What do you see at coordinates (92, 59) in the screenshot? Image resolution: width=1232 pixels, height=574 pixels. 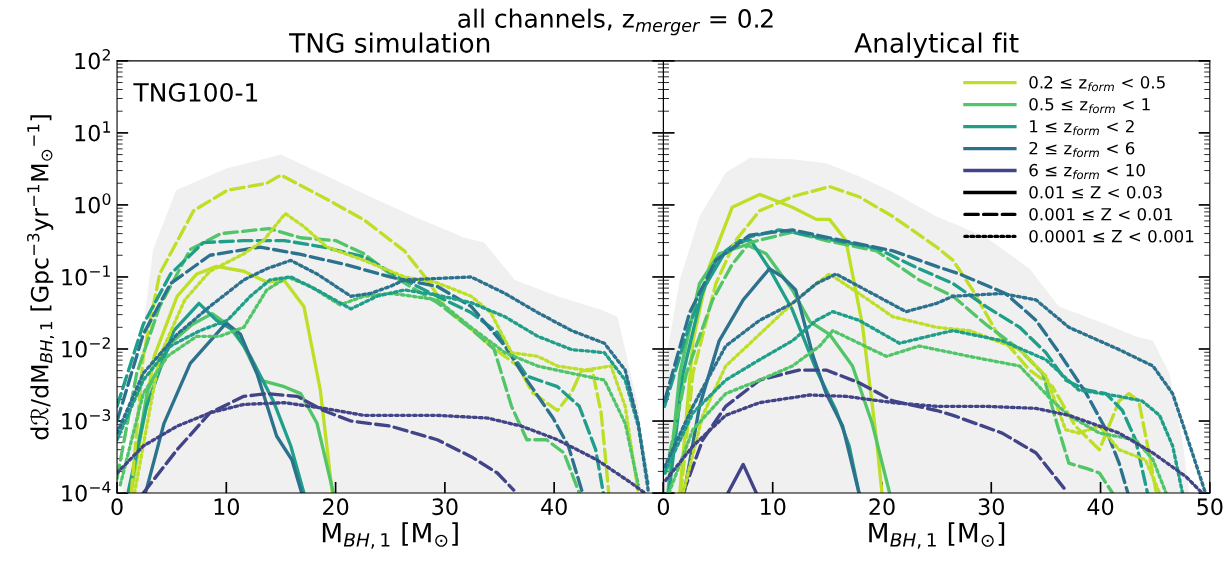 I see `y-tick-label: 10$^{2}$` at bounding box center [92, 59].